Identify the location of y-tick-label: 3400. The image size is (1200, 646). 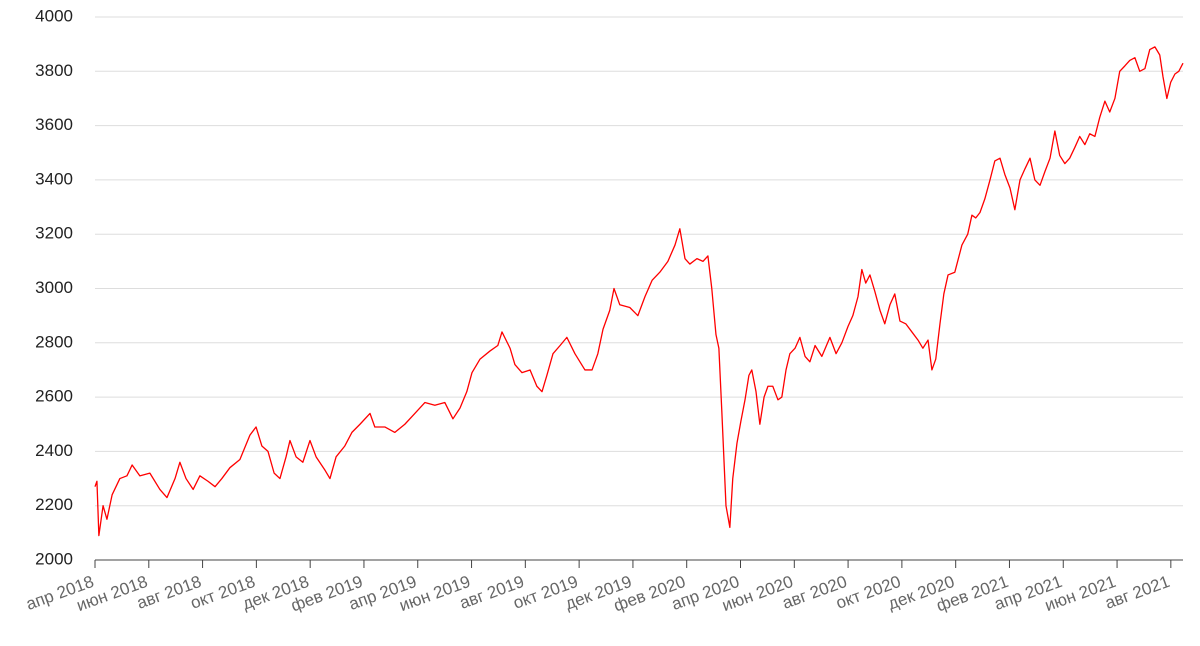
(54, 178).